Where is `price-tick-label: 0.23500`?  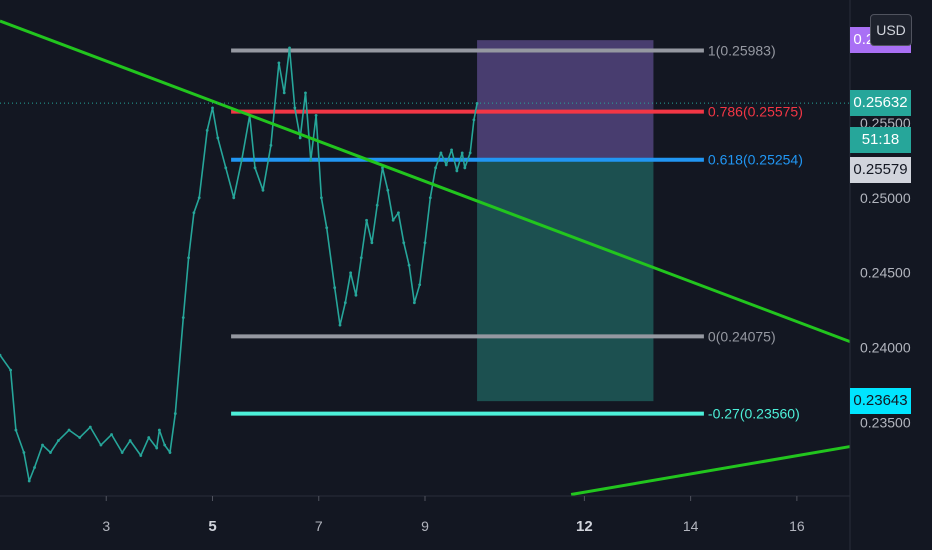
price-tick-label: 0.23500 is located at coordinates (885, 423).